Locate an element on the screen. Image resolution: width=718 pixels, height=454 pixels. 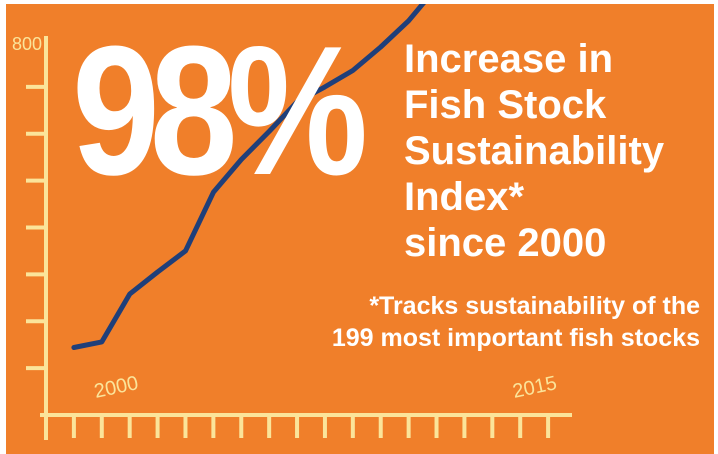
headline-line: Increase in is located at coordinates (509, 59).